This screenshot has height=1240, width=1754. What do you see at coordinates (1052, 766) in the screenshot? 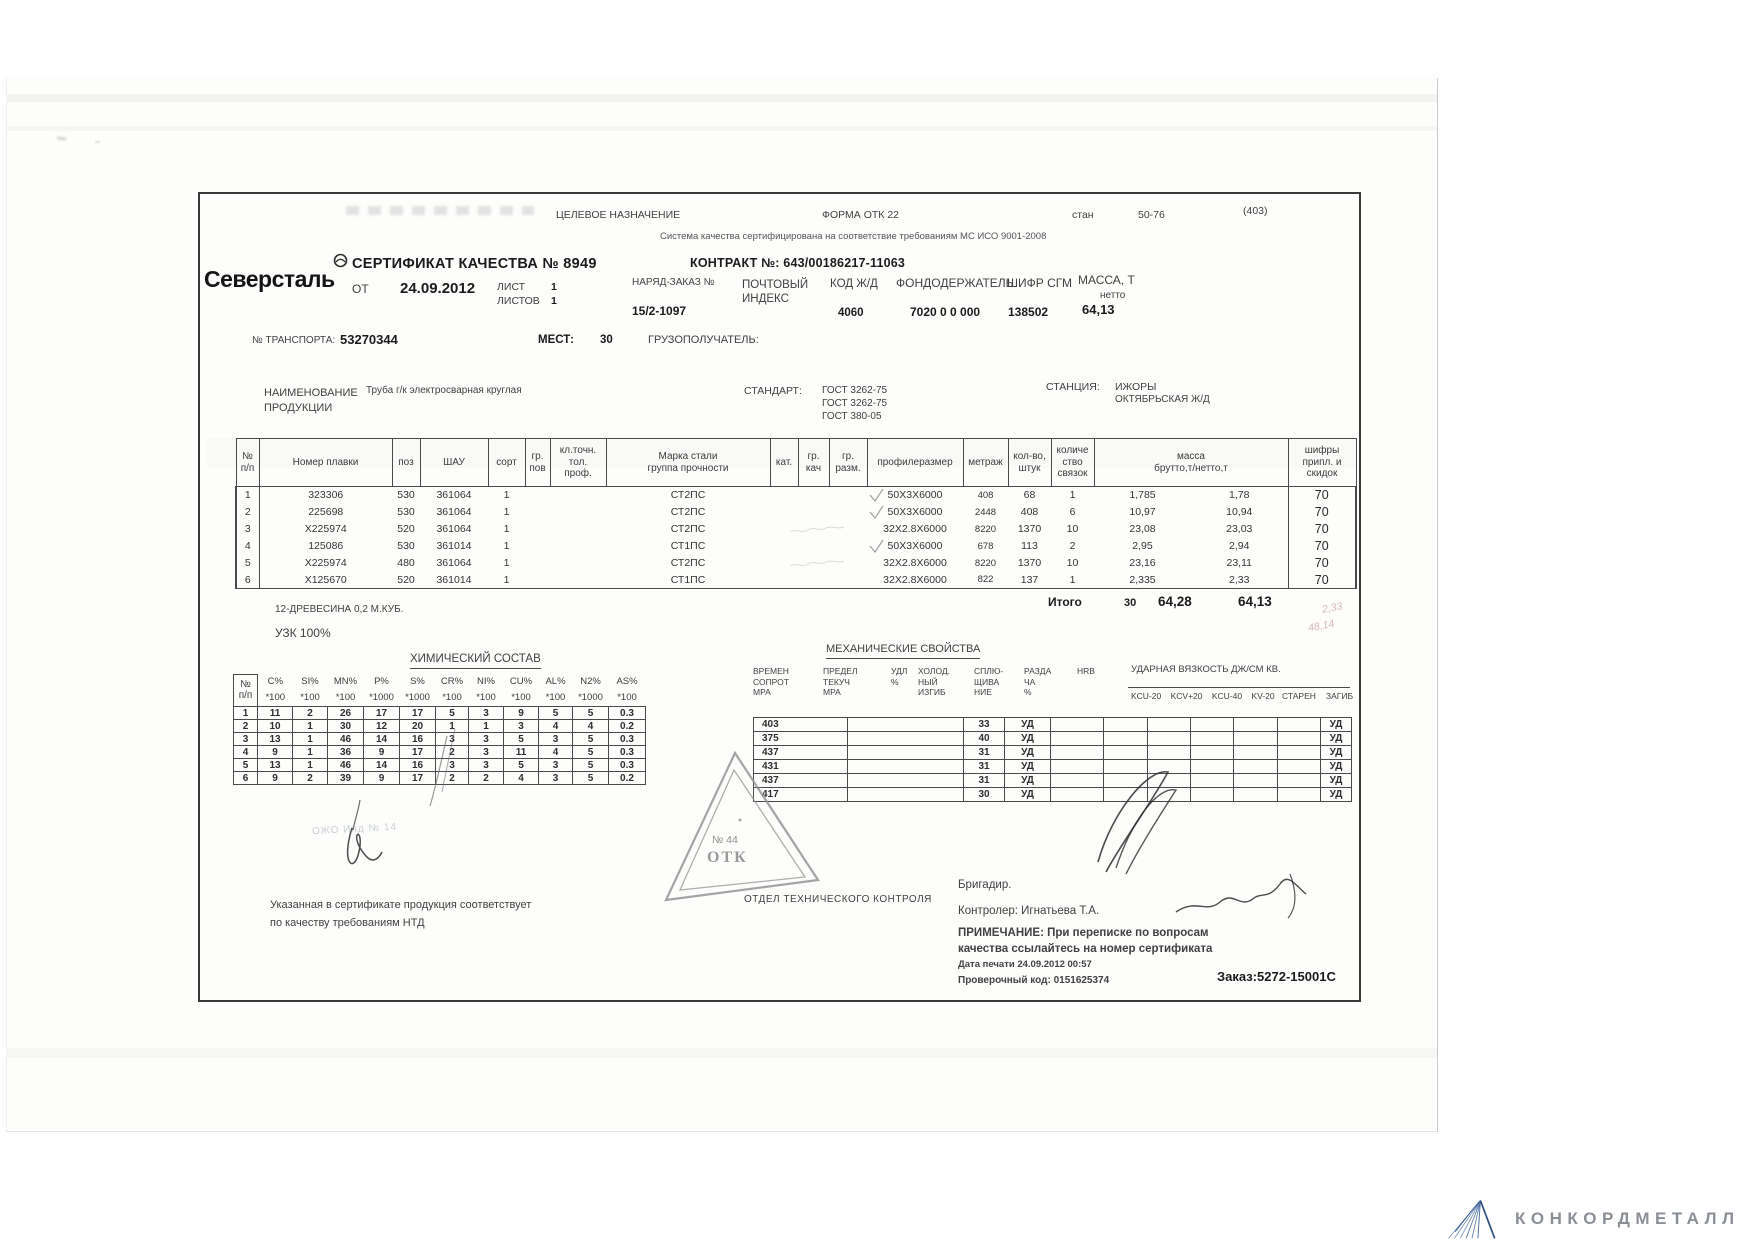
I see `table-row: 431 31 УД УД` at bounding box center [1052, 766].